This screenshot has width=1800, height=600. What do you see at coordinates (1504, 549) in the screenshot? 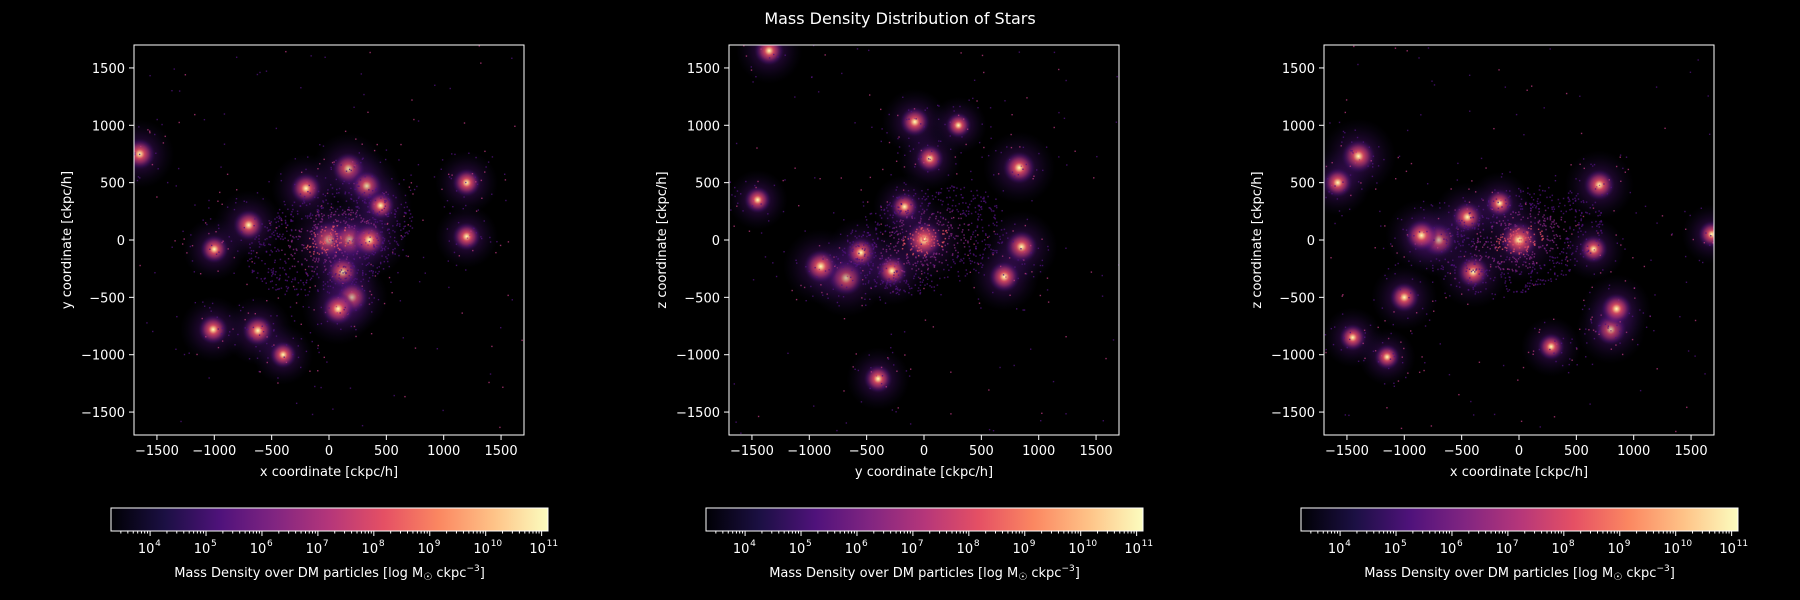
I see `colorbar-tick-label: 10` at bounding box center [1504, 549].